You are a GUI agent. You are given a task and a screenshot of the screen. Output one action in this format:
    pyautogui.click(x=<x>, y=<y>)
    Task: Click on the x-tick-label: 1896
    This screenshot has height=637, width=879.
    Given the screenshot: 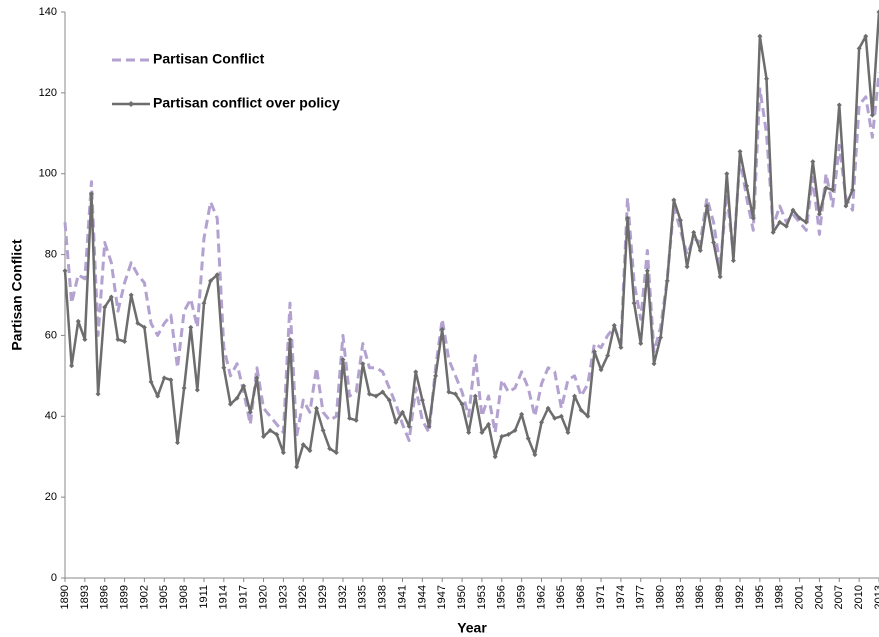 What is the action you would take?
    pyautogui.click(x=105, y=597)
    